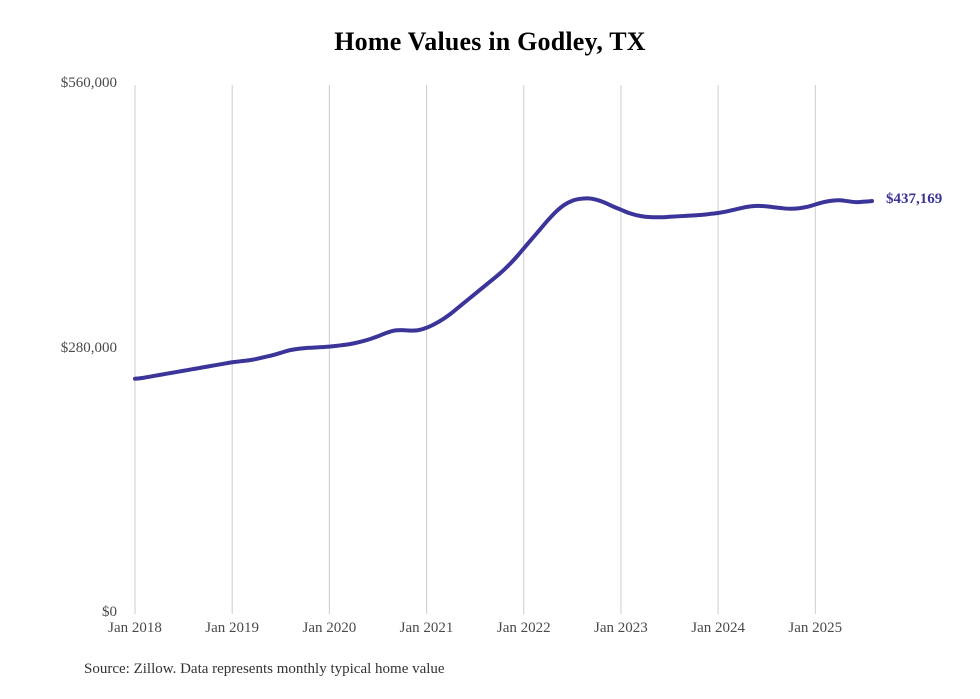 The height and width of the screenshot is (699, 980). What do you see at coordinates (914, 199) in the screenshot?
I see `series-end-value-label: $437,169` at bounding box center [914, 199].